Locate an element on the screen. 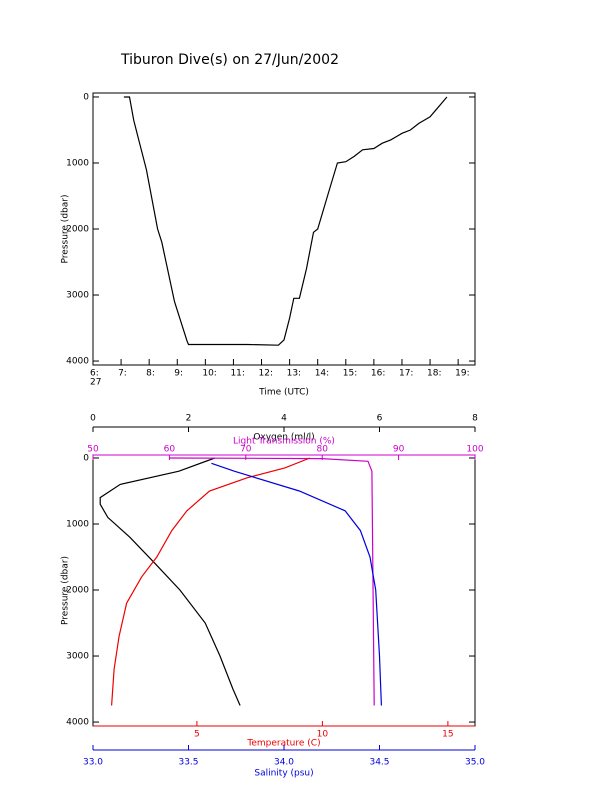  x-tick-label: 15 is located at coordinates (447, 735).